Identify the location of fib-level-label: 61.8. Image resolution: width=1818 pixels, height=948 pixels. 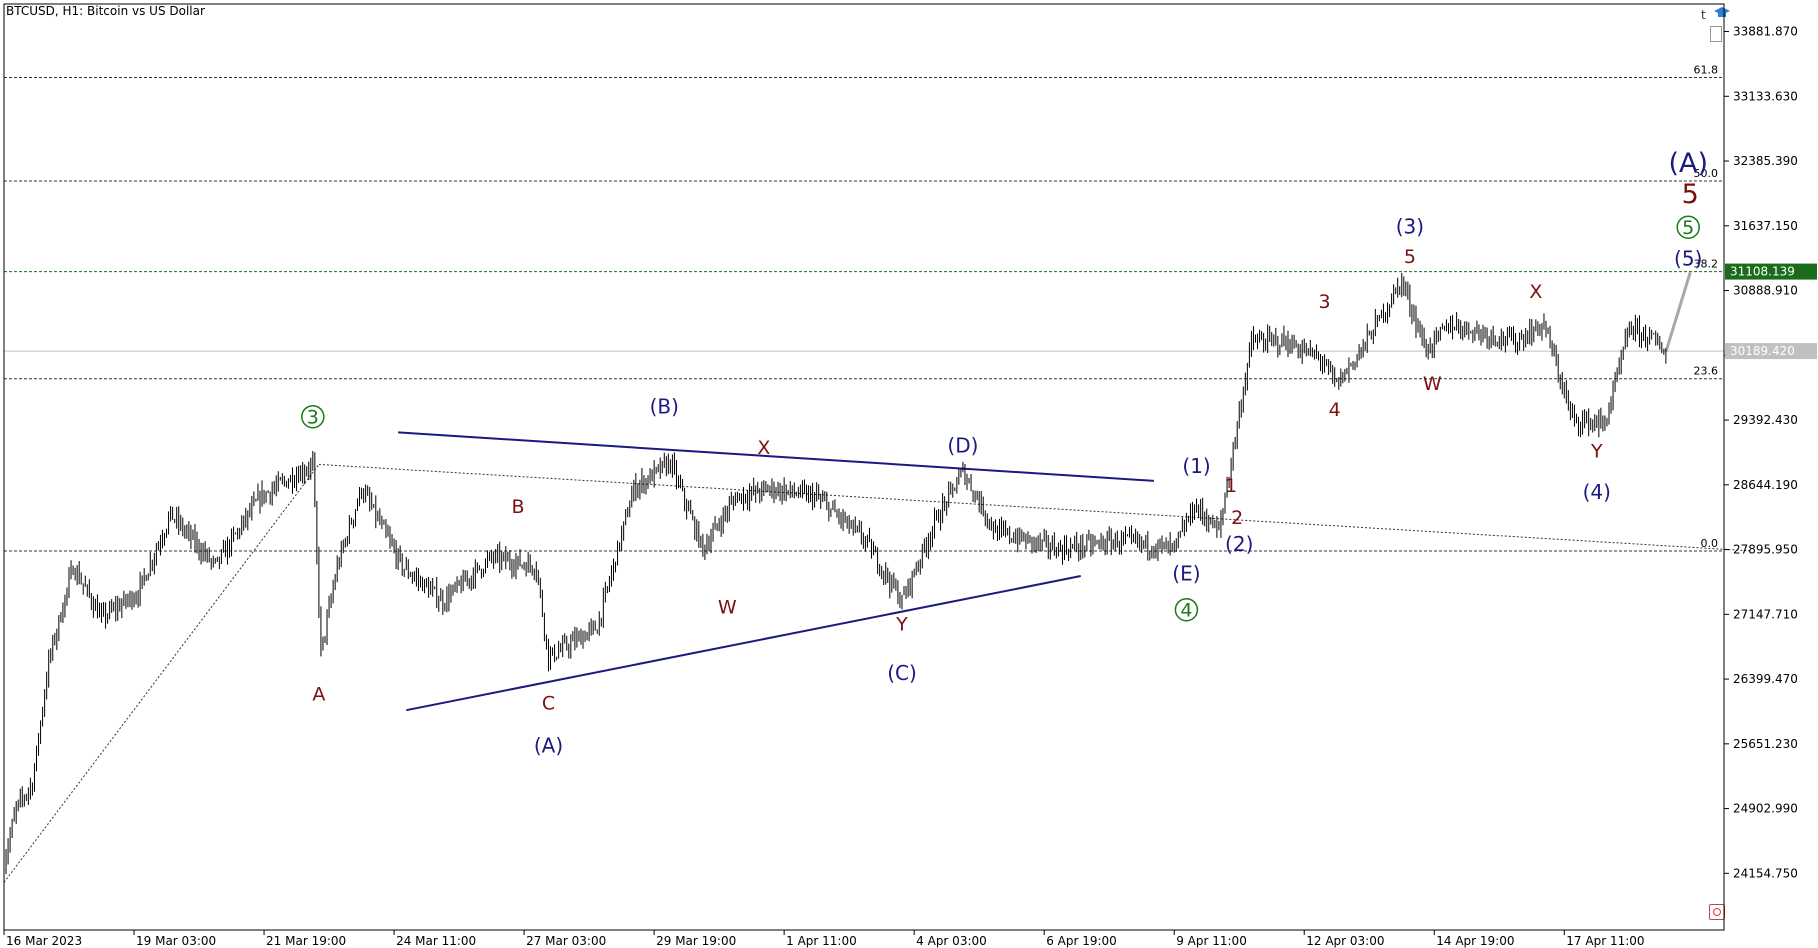
(1706, 70).